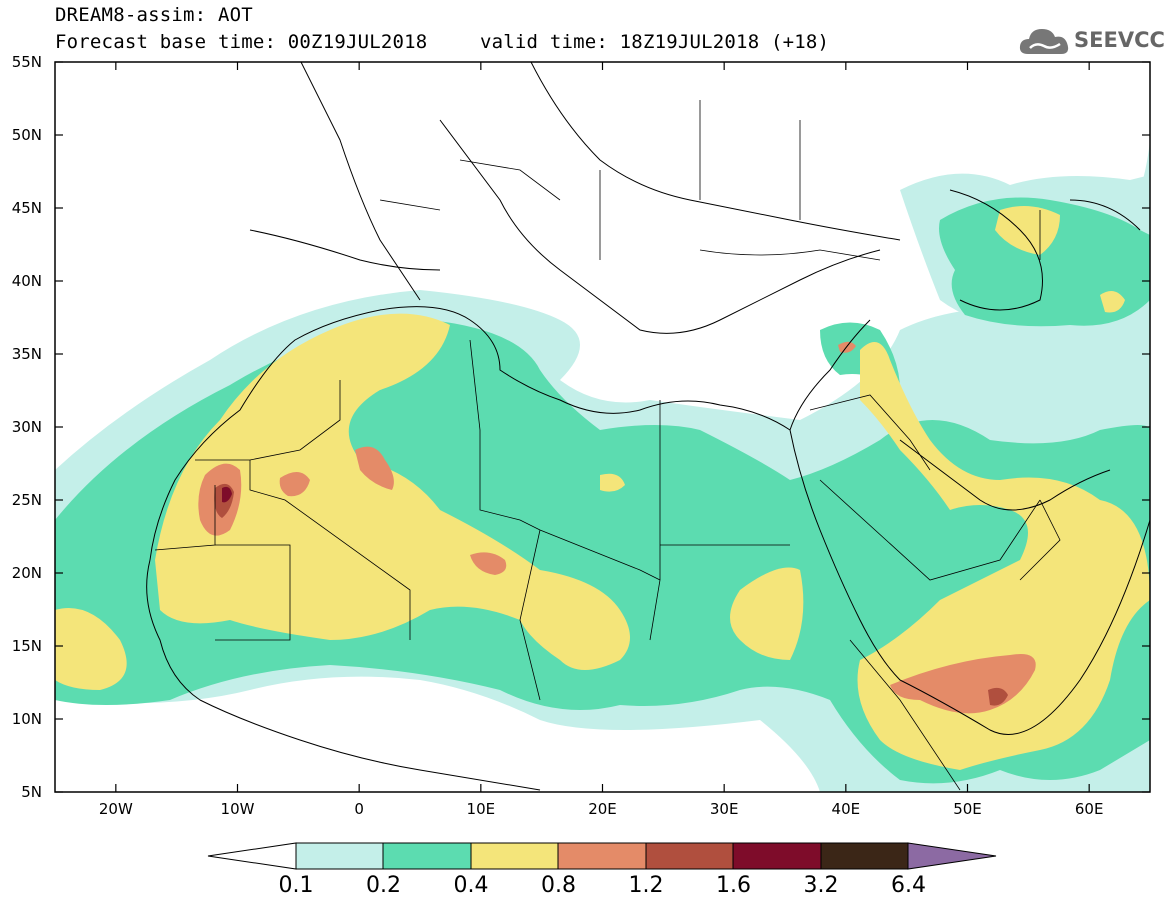  Describe the element at coordinates (1044, 41) in the screenshot. I see `cloud-icon` at that location.